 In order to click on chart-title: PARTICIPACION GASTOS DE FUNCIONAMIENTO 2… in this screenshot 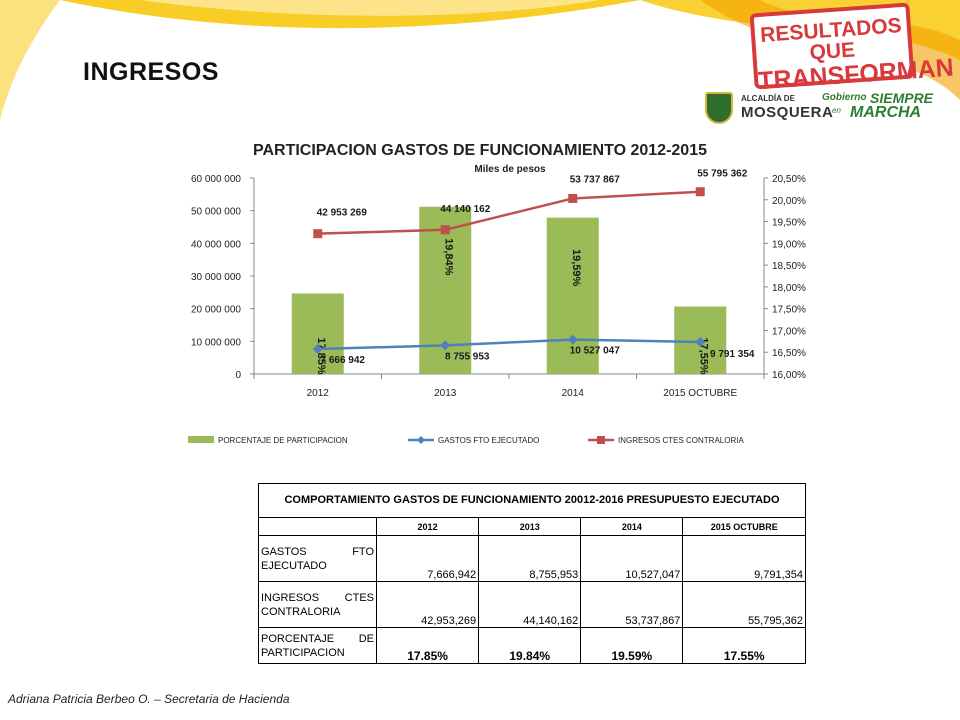, I will do `click(479, 150)`.